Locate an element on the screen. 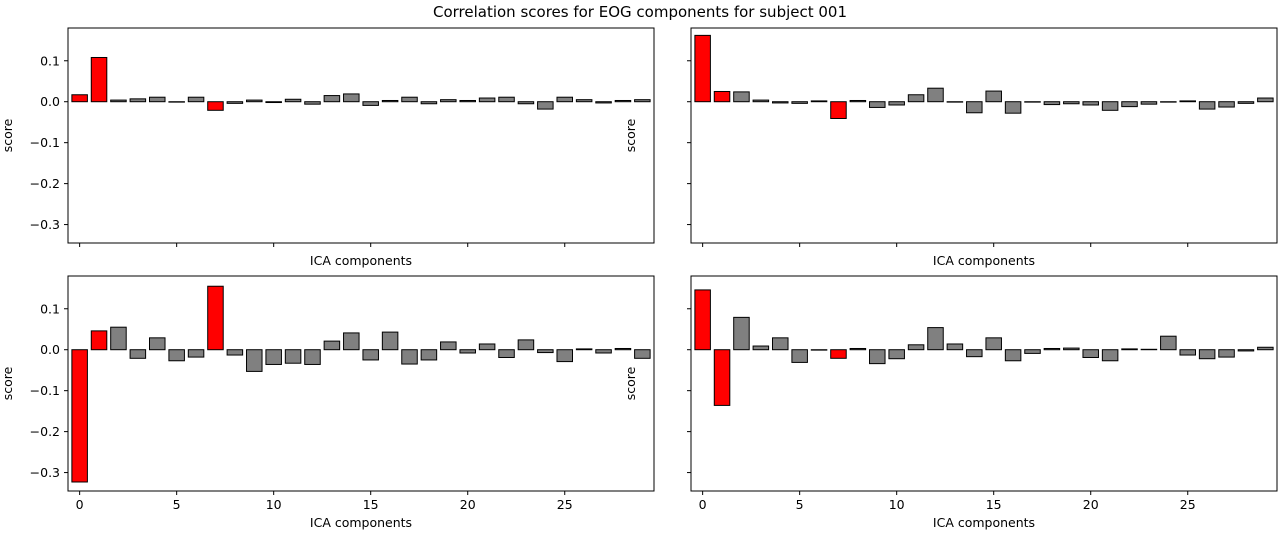 The image size is (1280, 540). x-axis-label: ICA components is located at coordinates (984, 522).